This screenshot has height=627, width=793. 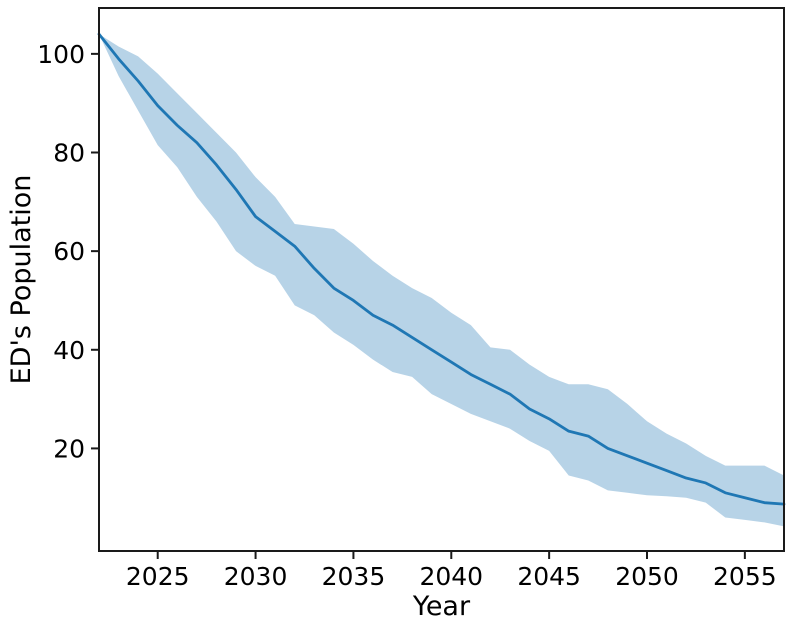 What do you see at coordinates (256, 576) in the screenshot?
I see `x-tick-label: 2030` at bounding box center [256, 576].